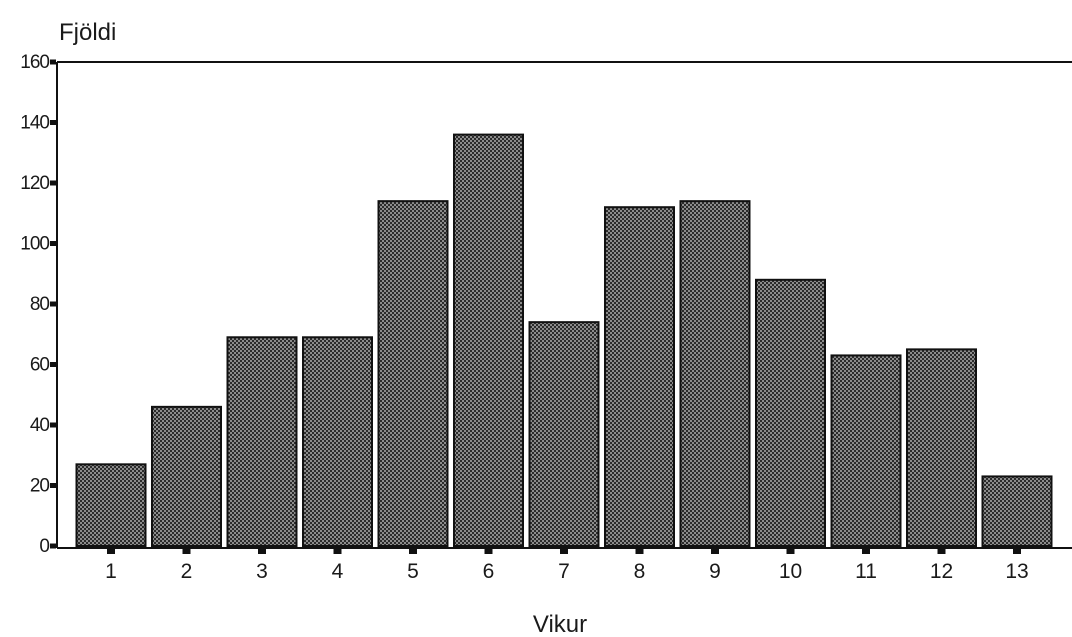 This screenshot has width=1072, height=637. What do you see at coordinates (187, 571) in the screenshot?
I see `x-tick-label: 2` at bounding box center [187, 571].